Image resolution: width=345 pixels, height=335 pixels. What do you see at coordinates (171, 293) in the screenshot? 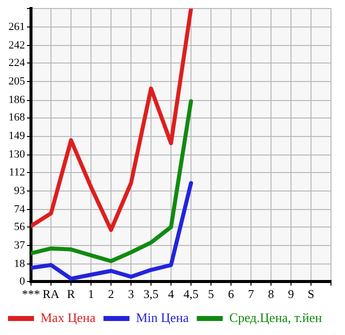
I see `x-tick-label: 4` at bounding box center [171, 293].